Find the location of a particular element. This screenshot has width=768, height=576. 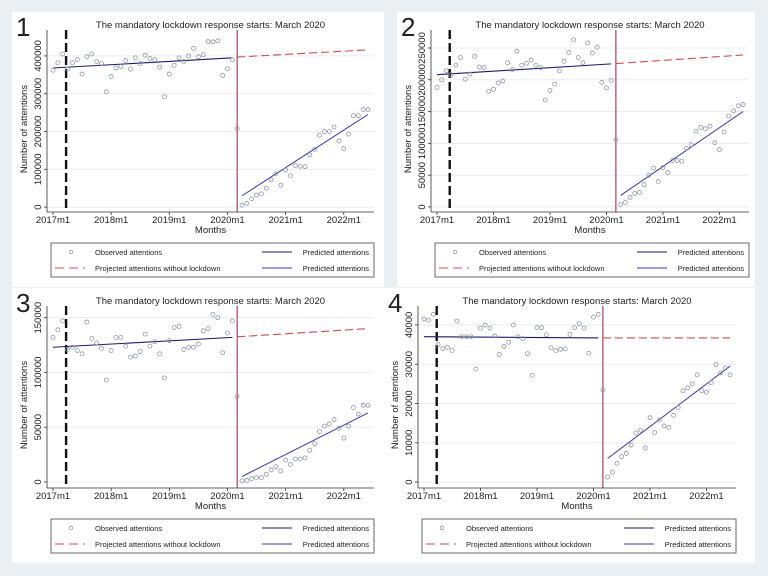

legend-observed-label: Observed attentions is located at coordinates (499, 528).